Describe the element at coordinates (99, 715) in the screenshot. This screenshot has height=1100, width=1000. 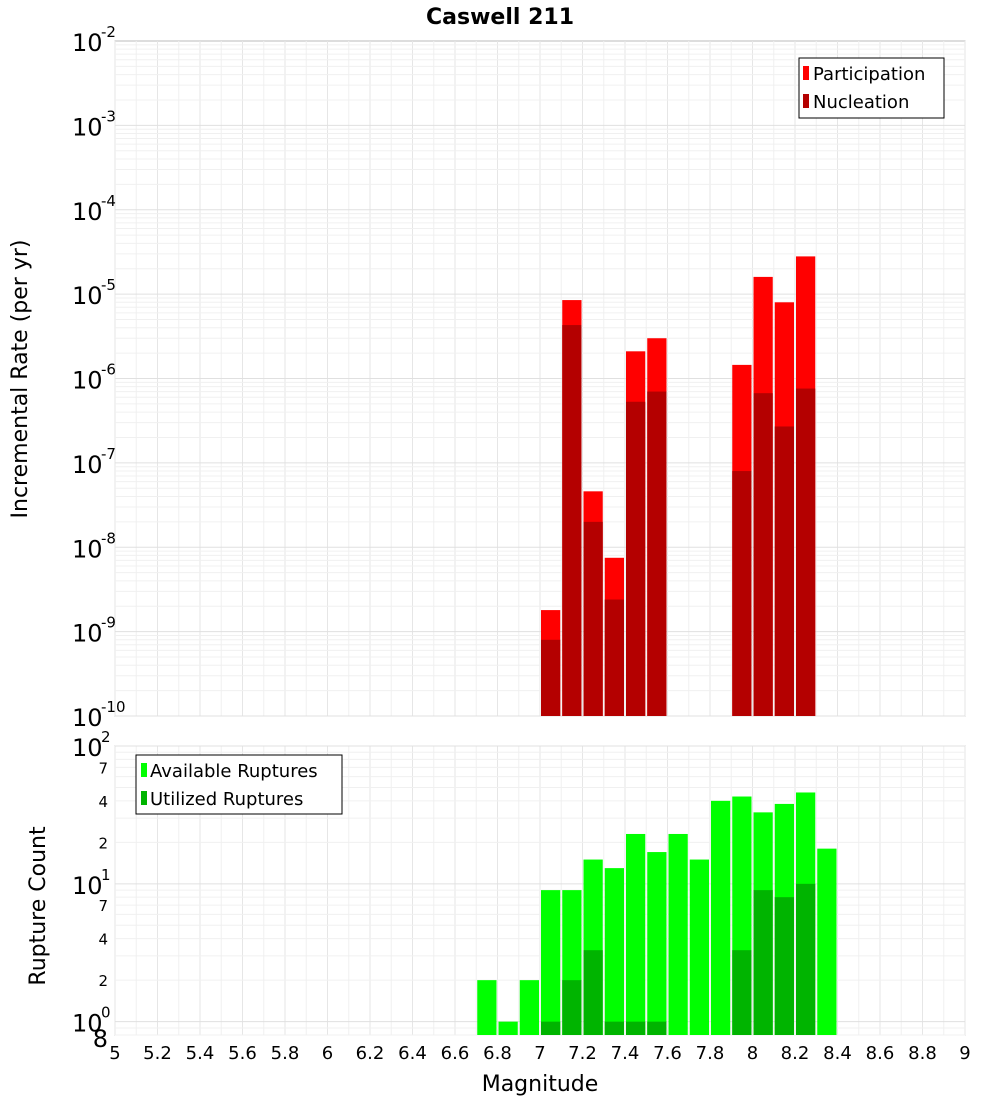
I see `y-tick-label: 10⁻¹⁰` at that location.